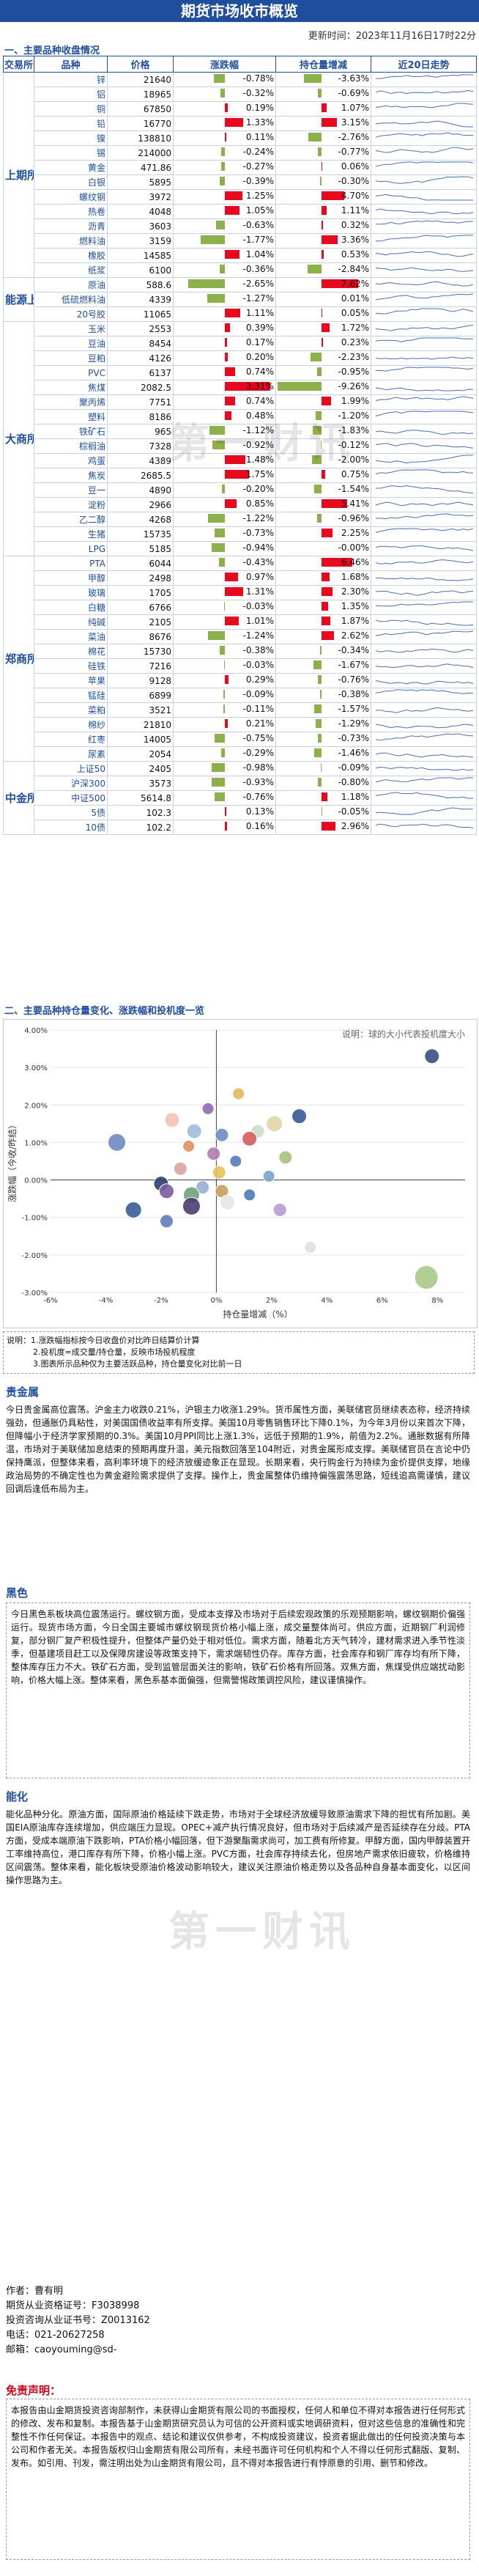 This screenshot has height=2576, width=479. What do you see at coordinates (224, 153) in the screenshot?
I see `change-cell: -0.24%` at bounding box center [224, 153].